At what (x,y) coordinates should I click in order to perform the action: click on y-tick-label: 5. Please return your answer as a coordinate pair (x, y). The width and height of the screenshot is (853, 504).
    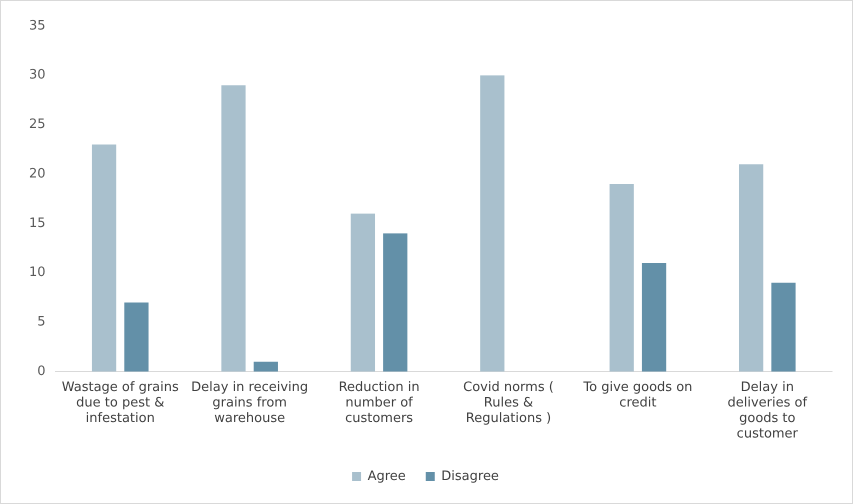
    Looking at the image, I should click on (41, 322).